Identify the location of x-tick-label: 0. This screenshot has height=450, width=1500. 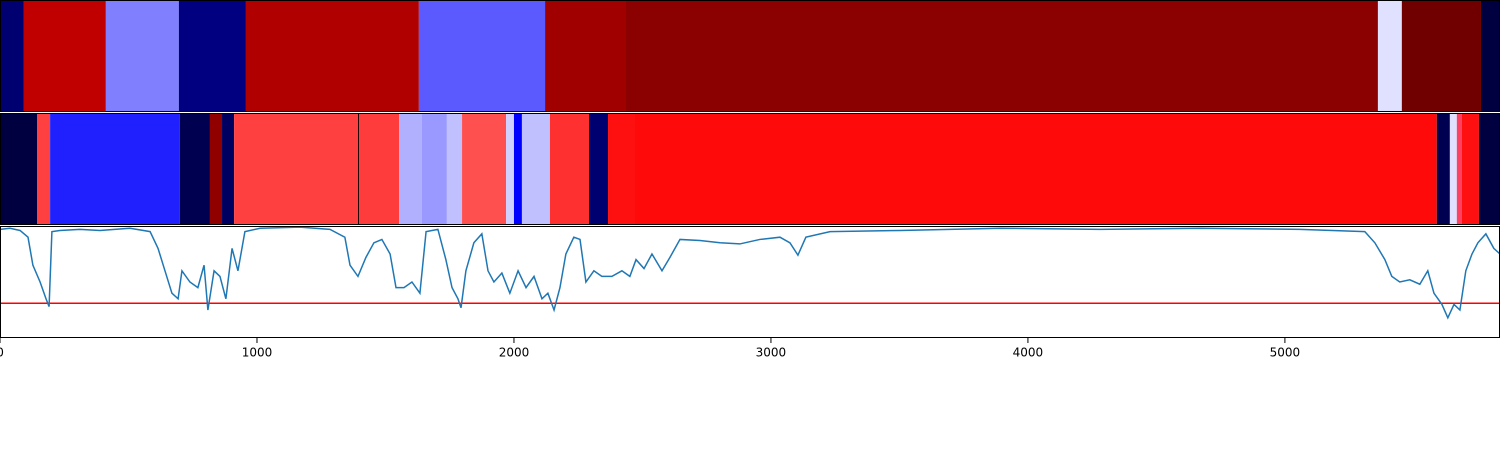
(2, 353).